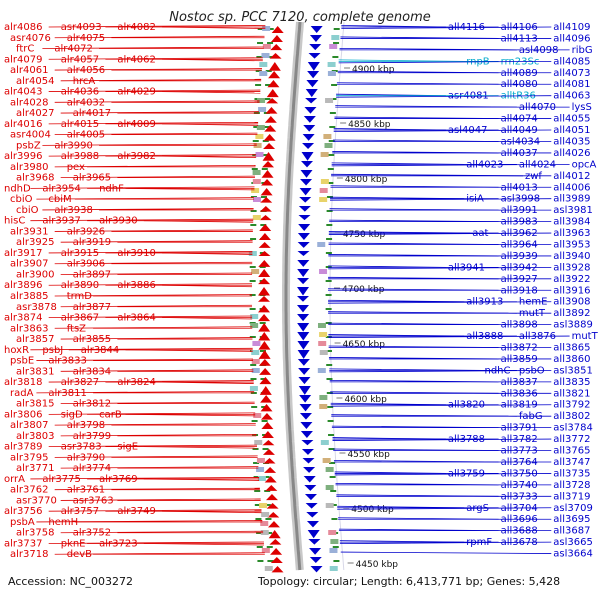  I want to click on gene-label: asr4076, so click(30, 38).